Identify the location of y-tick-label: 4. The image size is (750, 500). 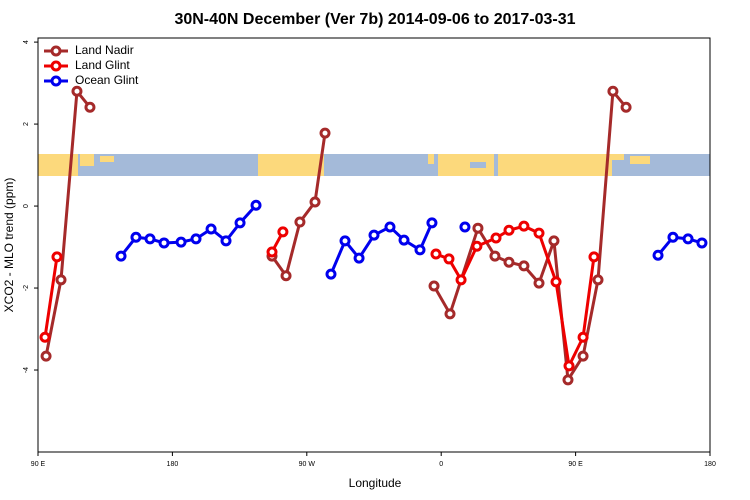
(26, 42).